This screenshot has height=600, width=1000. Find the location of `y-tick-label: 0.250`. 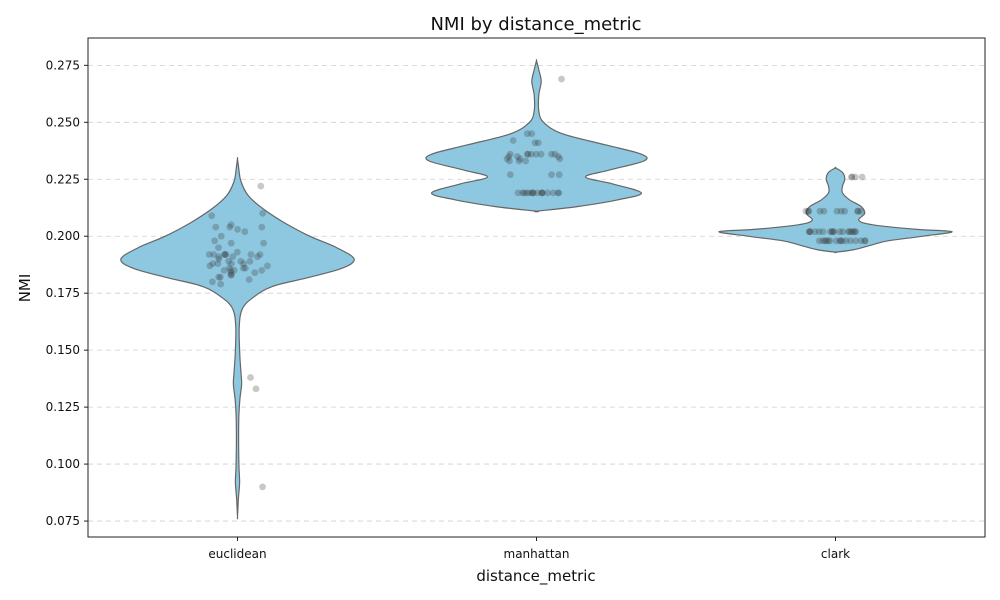

y-tick-label: 0.250 is located at coordinates (63, 122).